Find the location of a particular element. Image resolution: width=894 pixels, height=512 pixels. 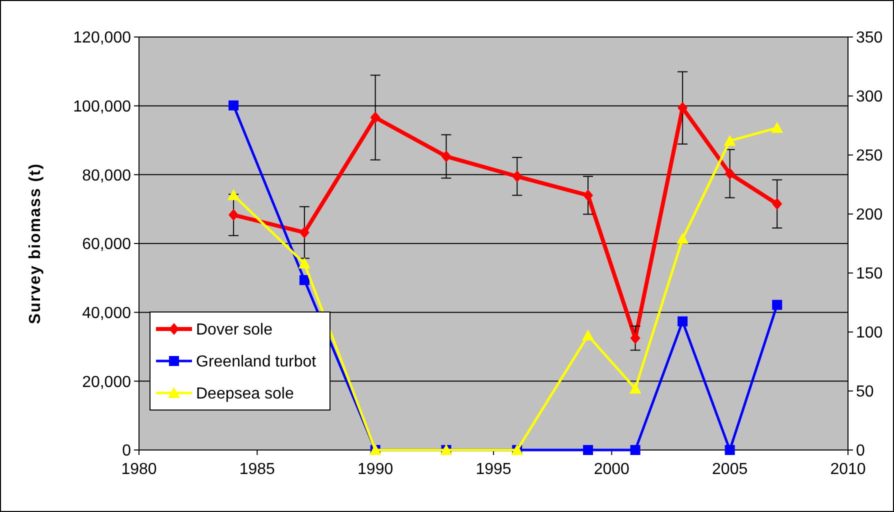

x-tick-label: 1985 is located at coordinates (257, 469).